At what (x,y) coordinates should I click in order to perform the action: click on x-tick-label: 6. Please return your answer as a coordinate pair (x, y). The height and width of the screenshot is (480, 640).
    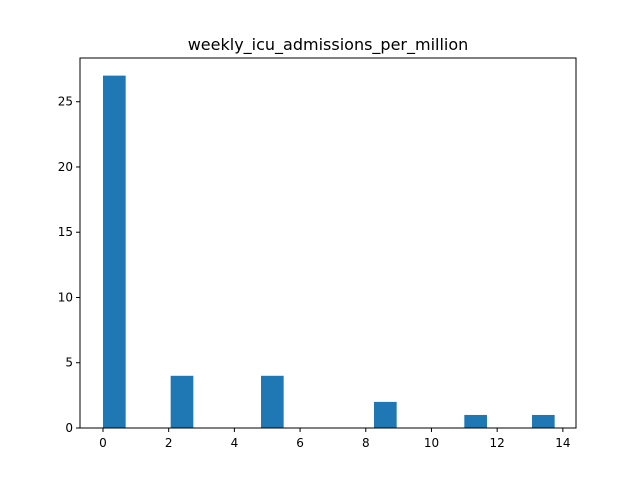
    Looking at the image, I should click on (300, 443).